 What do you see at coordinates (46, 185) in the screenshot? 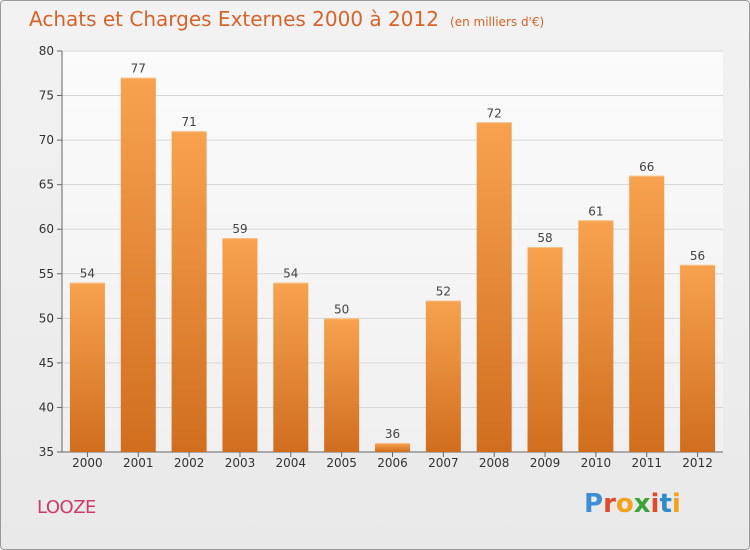
I see `y-tick-label: 65` at bounding box center [46, 185].